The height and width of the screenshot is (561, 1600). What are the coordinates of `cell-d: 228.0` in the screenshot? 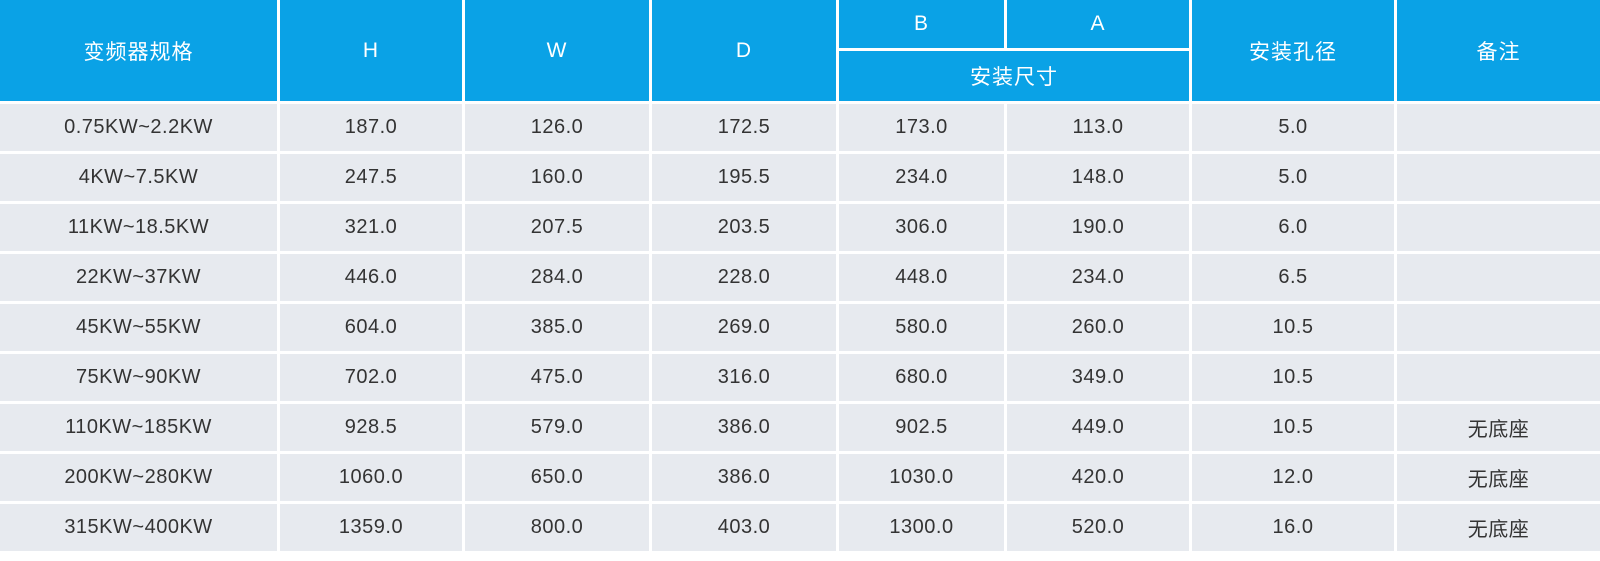 It's located at (744, 277).